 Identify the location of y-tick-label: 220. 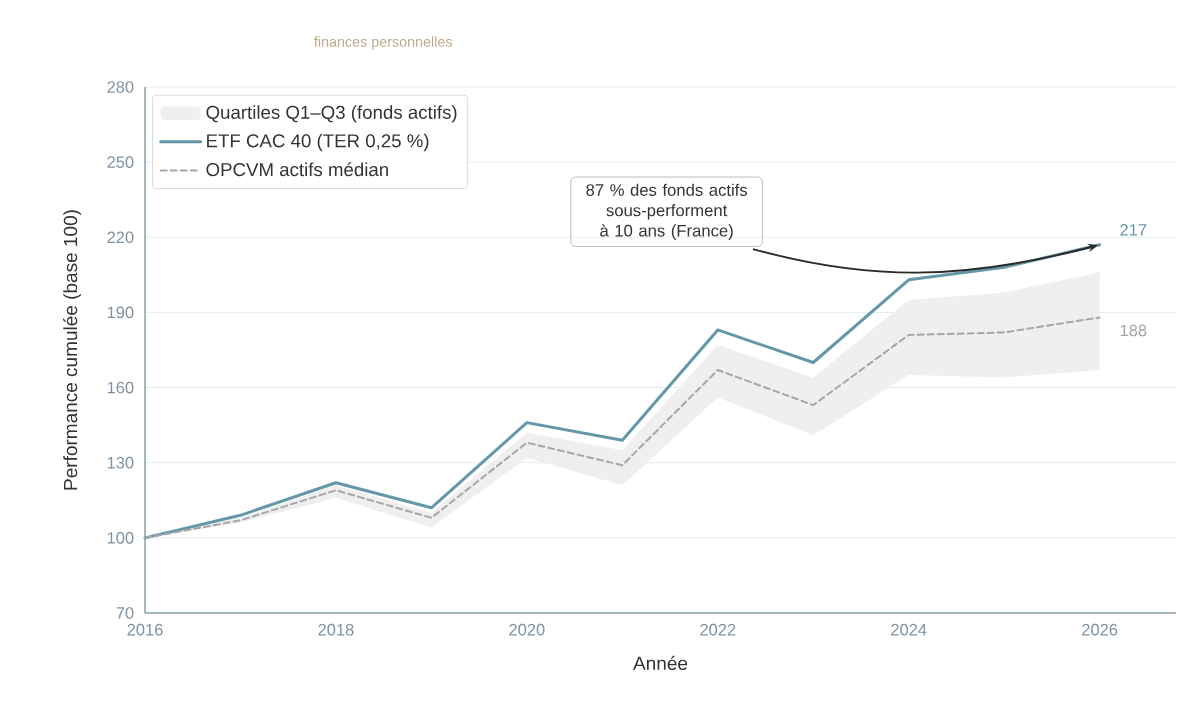
(120, 237).